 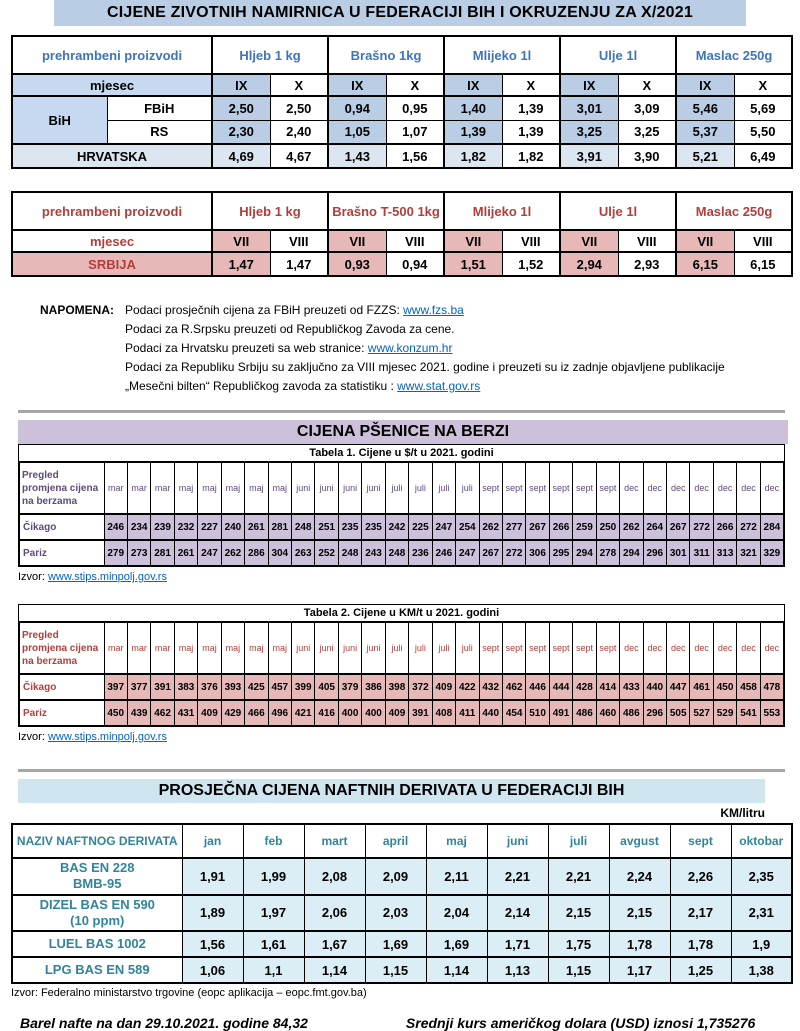 I want to click on month-cell: IX, so click(x=241, y=85).